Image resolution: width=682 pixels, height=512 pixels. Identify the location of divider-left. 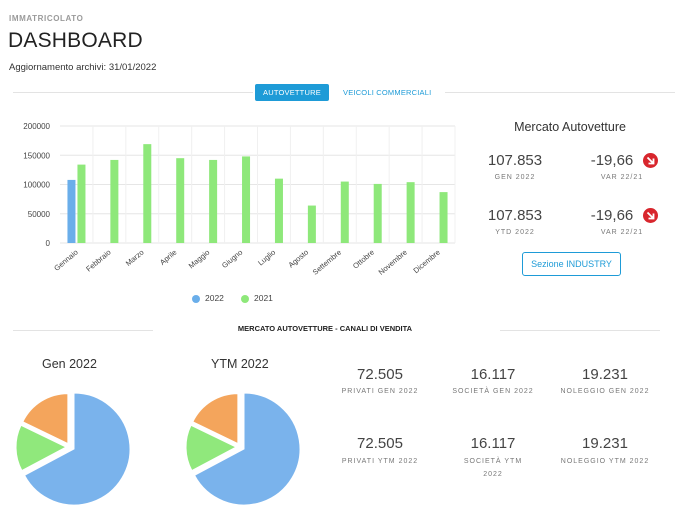
(133, 92).